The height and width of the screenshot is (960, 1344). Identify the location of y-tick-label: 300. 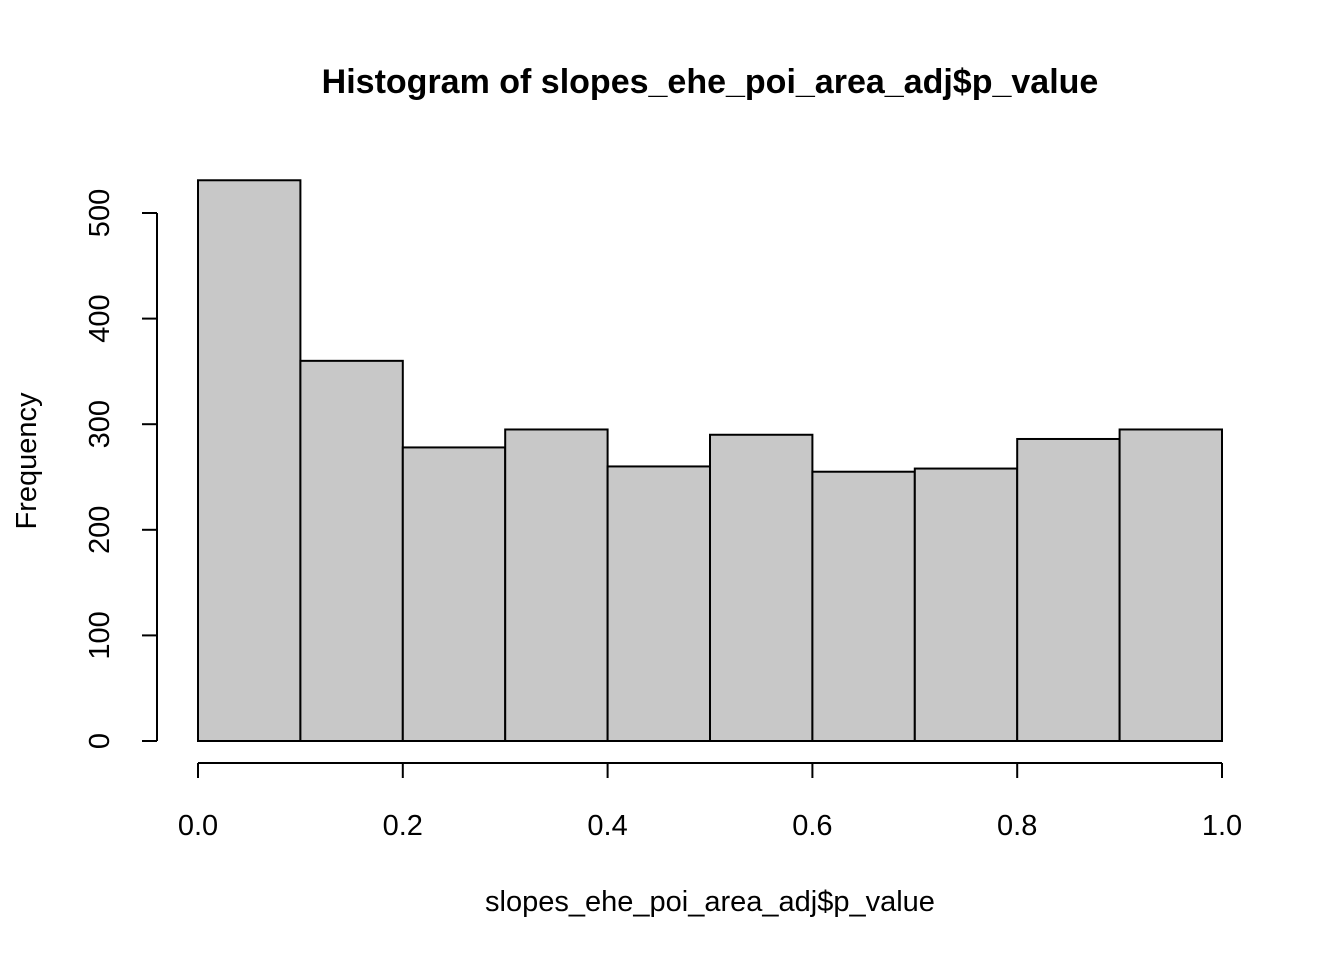
(100, 424).